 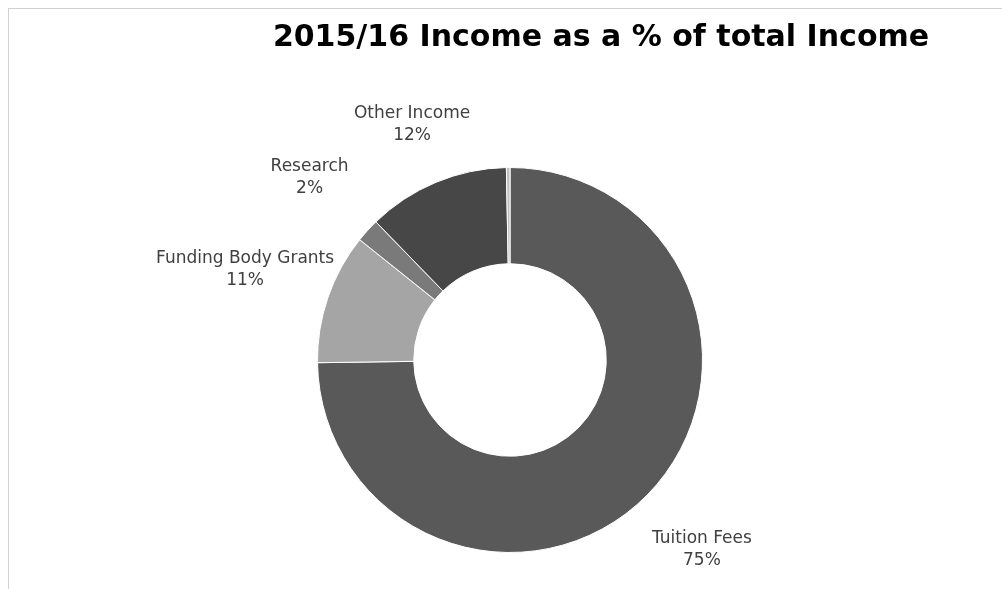 What do you see at coordinates (702, 558) in the screenshot?
I see `data-label: 75%` at bounding box center [702, 558].